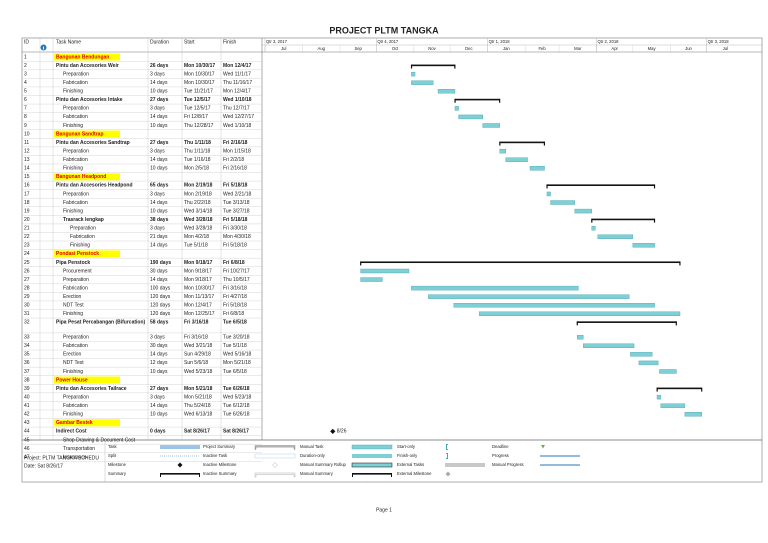 This screenshot has height=543, width=768. I want to click on task-start: Mon 9/18/17, so click(198, 263).